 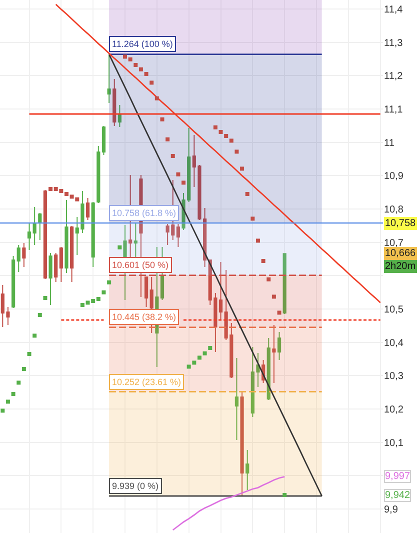 I want to click on y-tick-label: 9,9, so click(x=391, y=510).